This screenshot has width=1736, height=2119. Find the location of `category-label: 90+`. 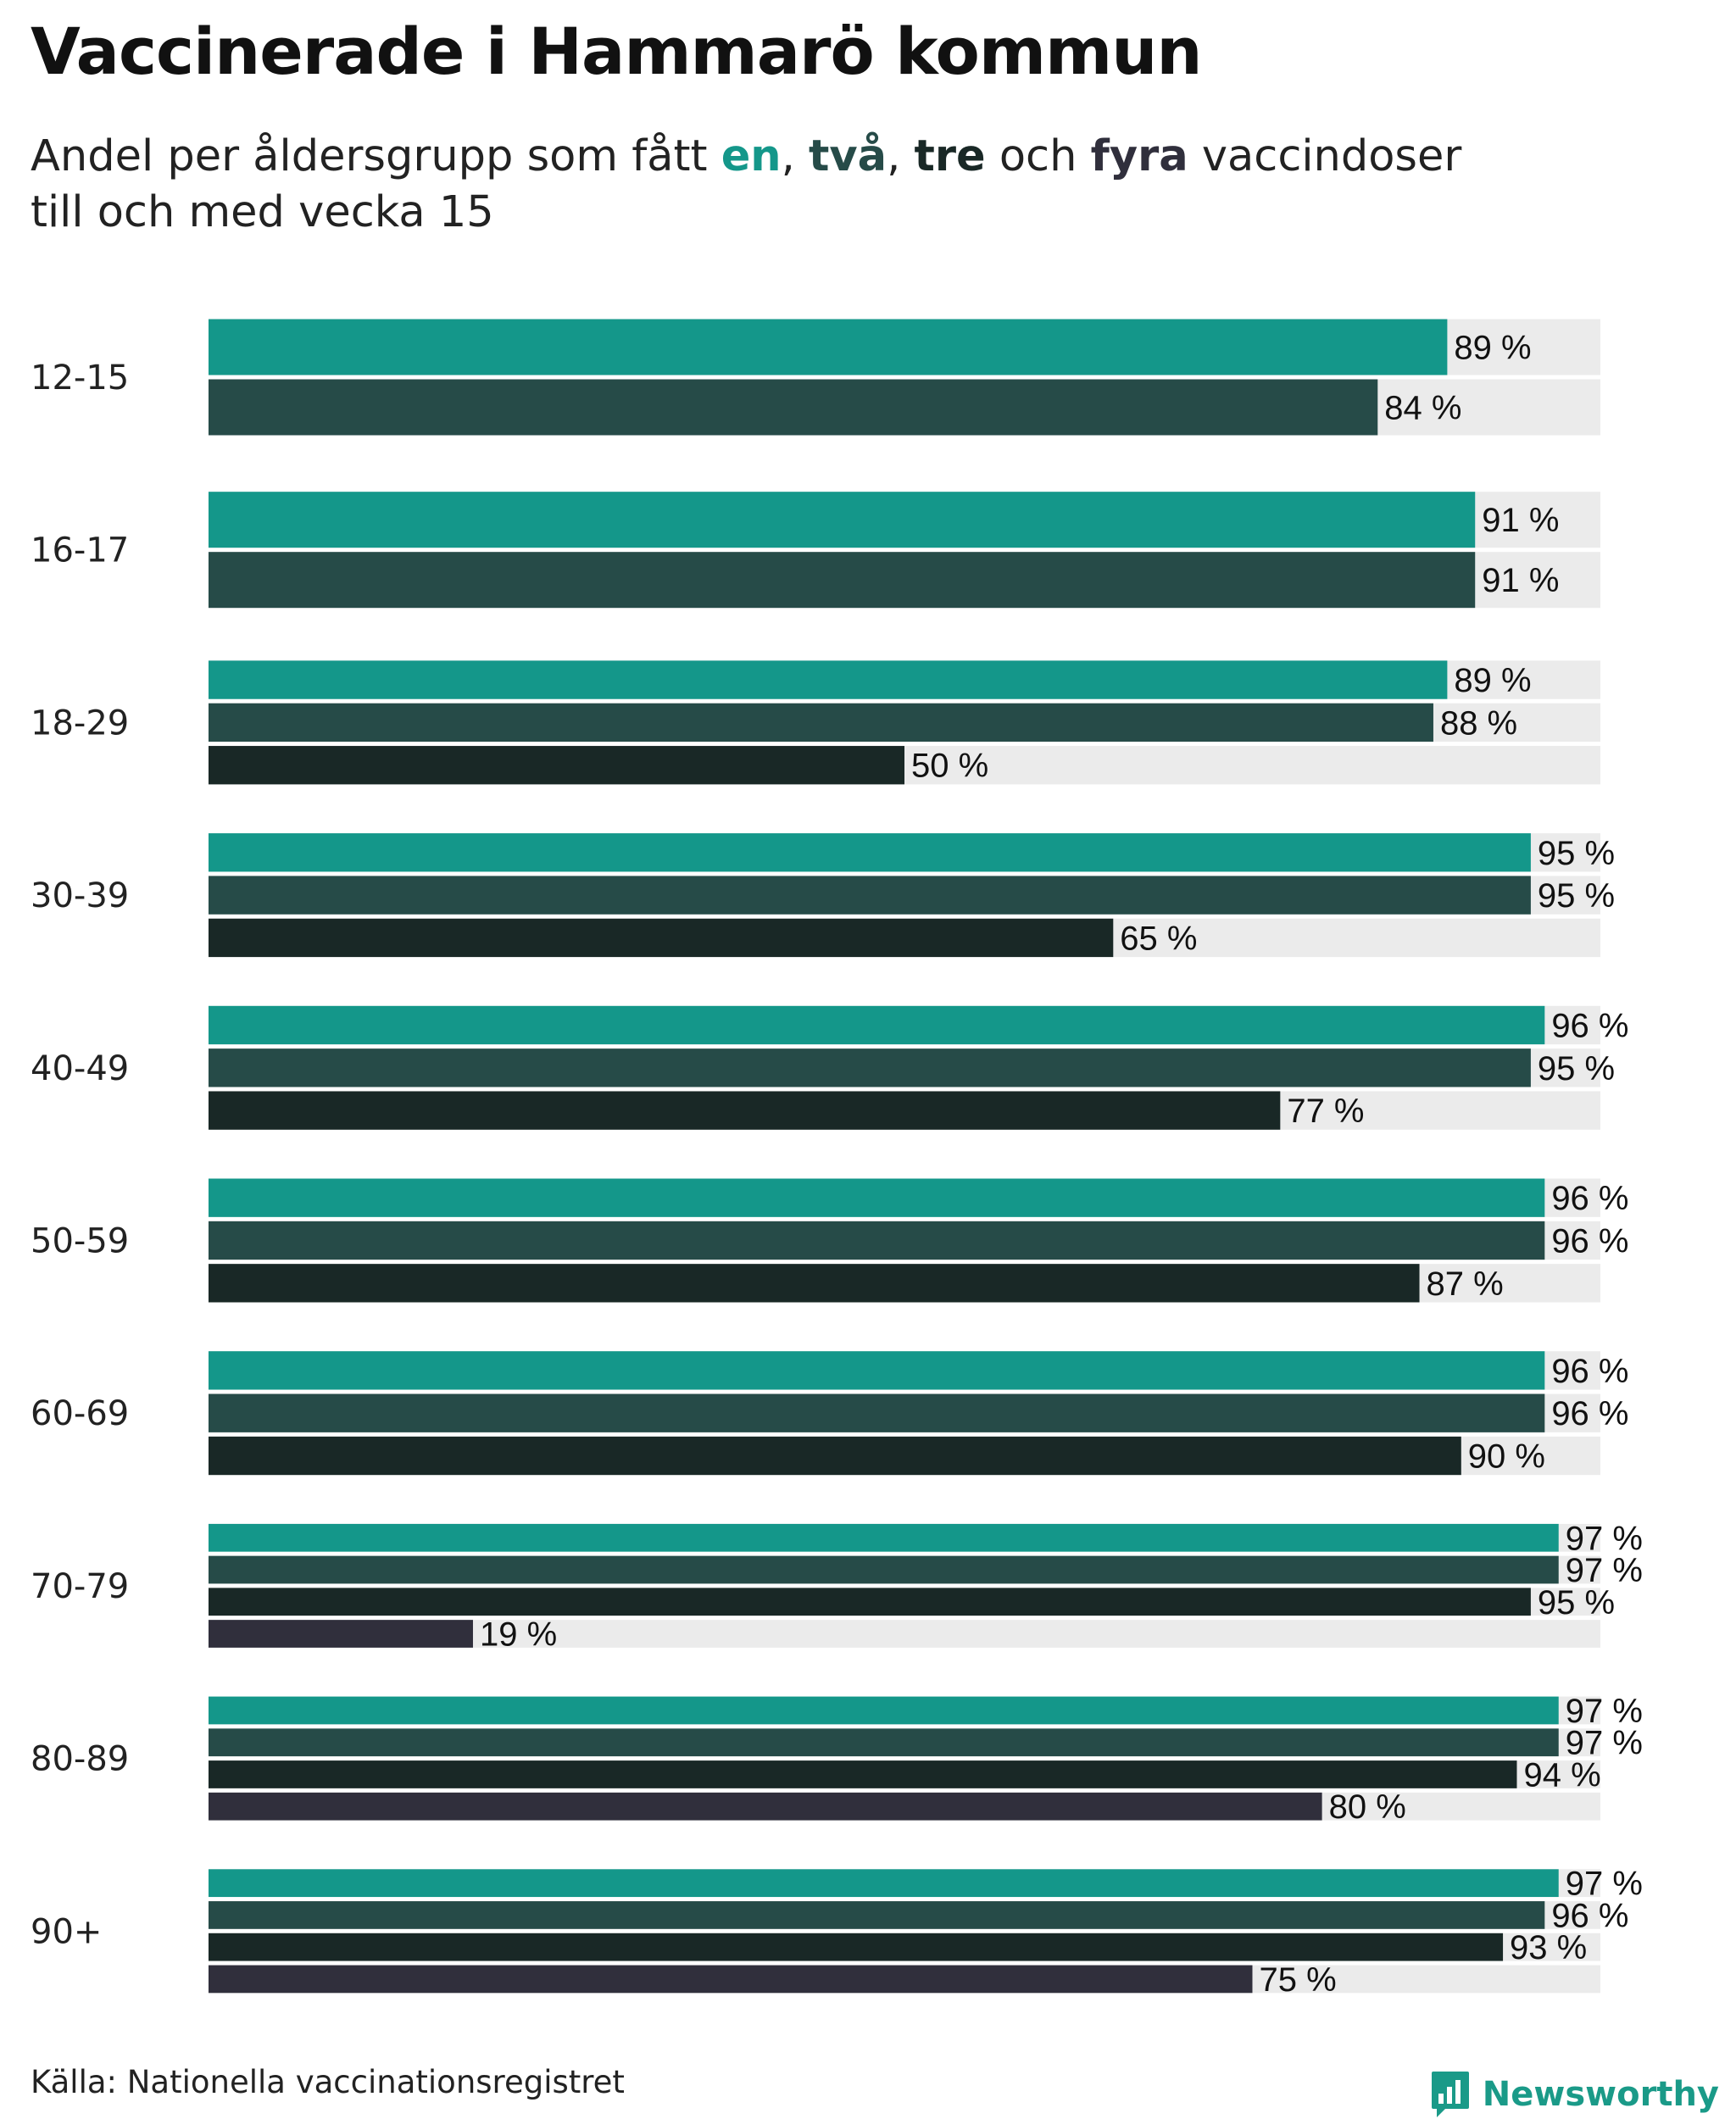

category-label: 90+ is located at coordinates (66, 1932).